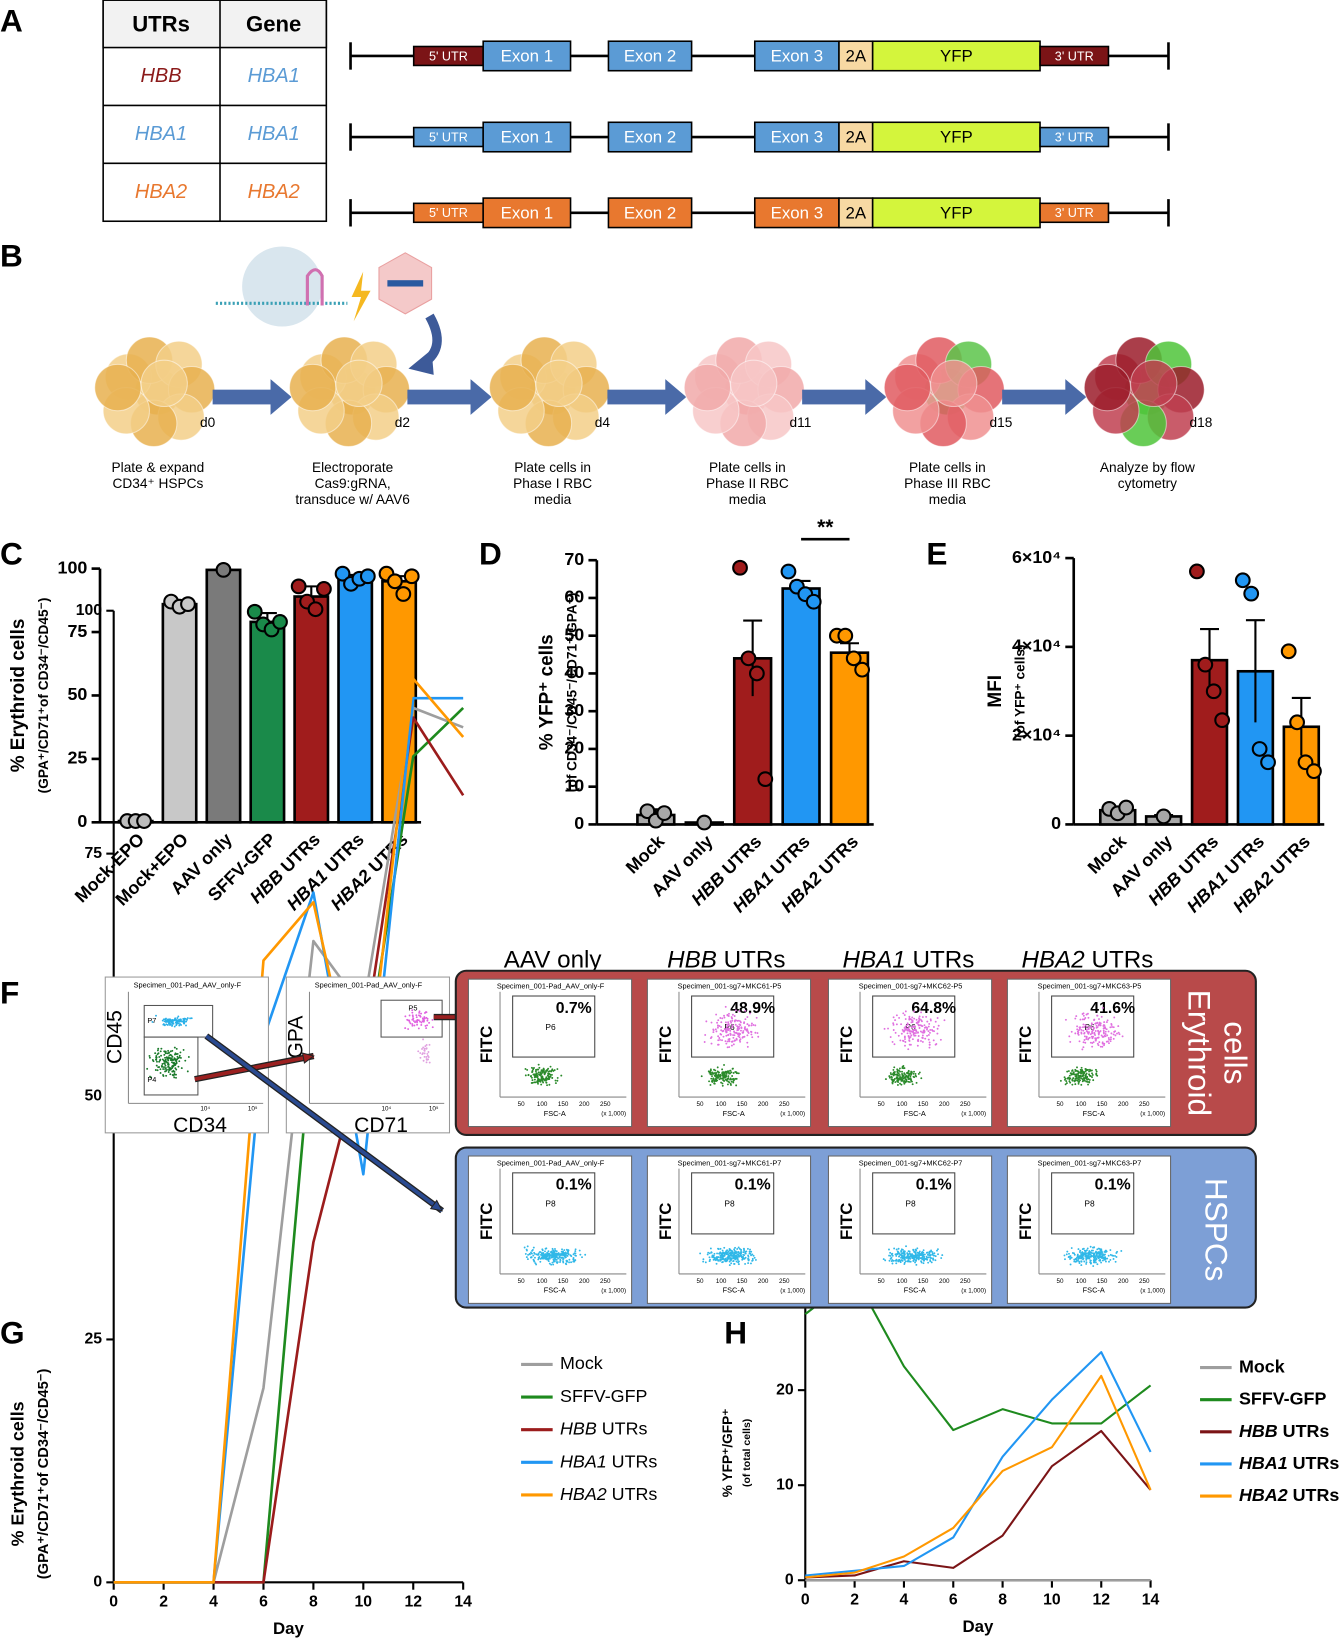  What do you see at coordinates (114, 1037) in the screenshot?
I see `plot-axis-label: CD45` at bounding box center [114, 1037].